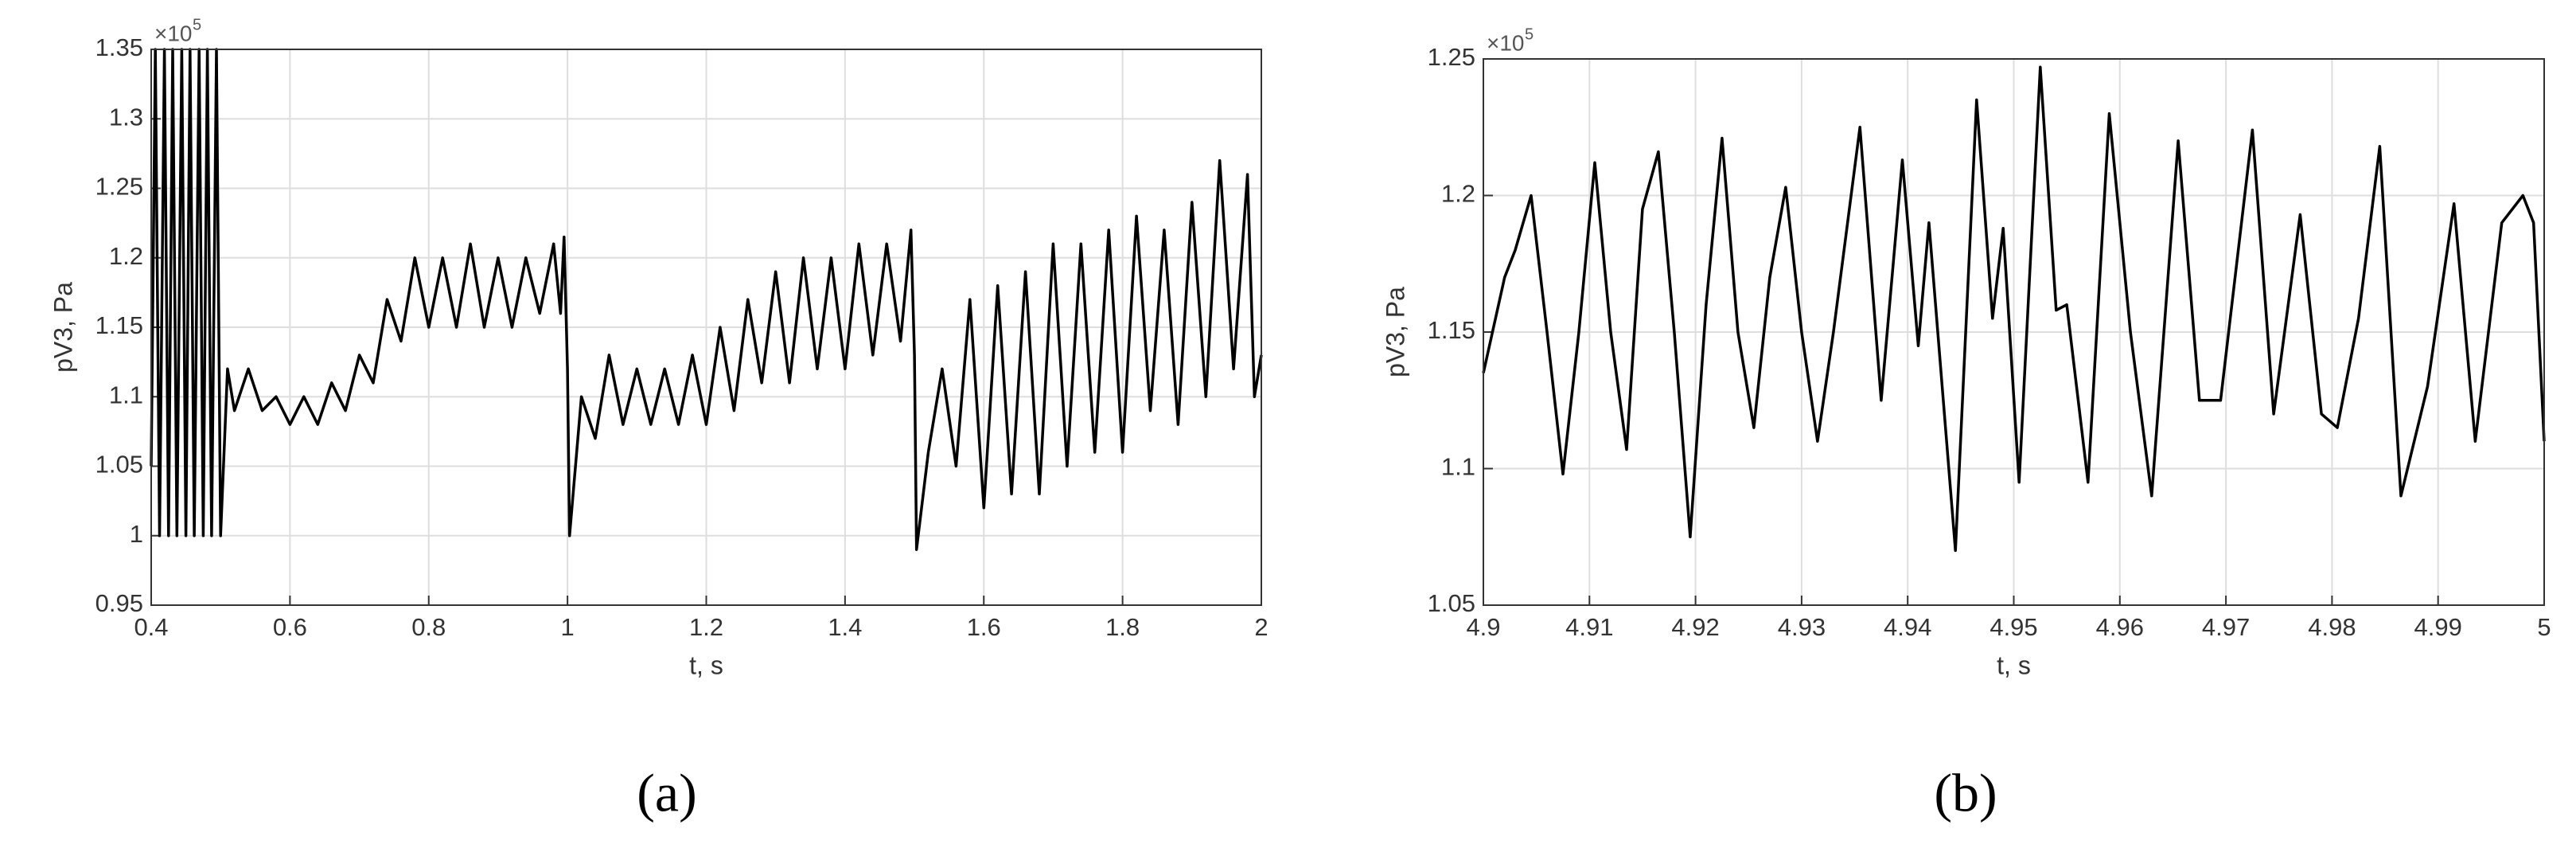  What do you see at coordinates (151, 627) in the screenshot?
I see `x-tick-label: 0.4` at bounding box center [151, 627].